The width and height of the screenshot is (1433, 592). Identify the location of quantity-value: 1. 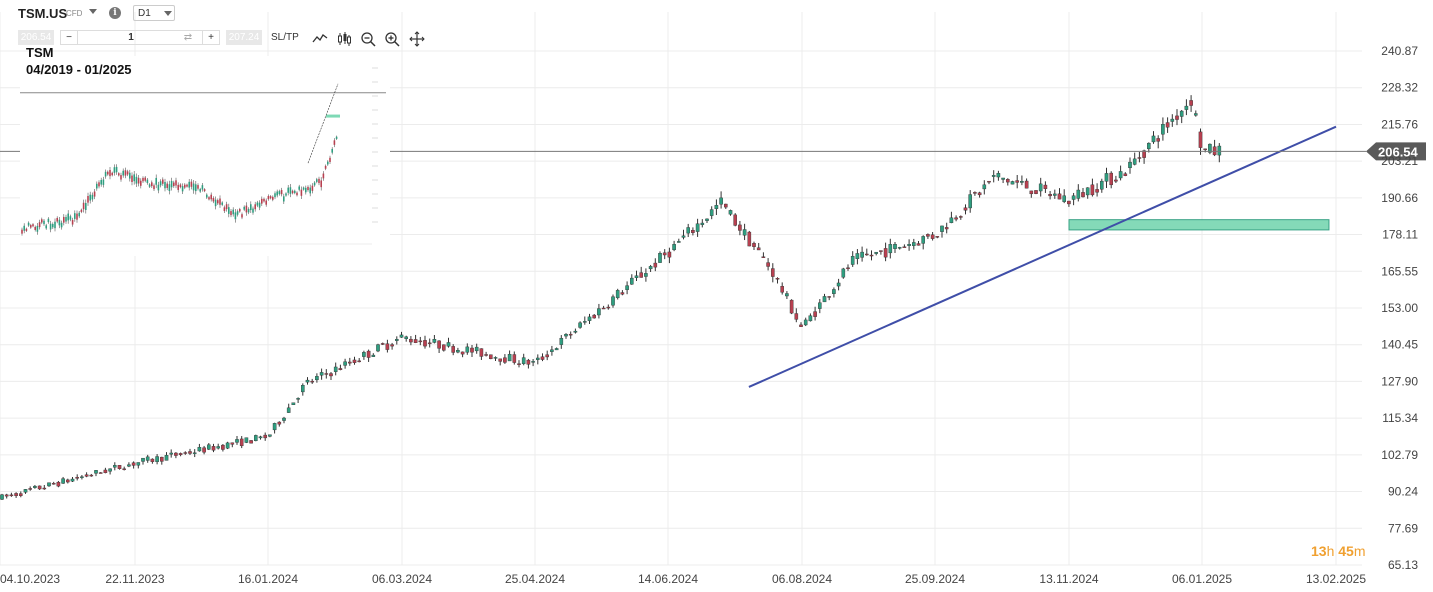
(131, 37).